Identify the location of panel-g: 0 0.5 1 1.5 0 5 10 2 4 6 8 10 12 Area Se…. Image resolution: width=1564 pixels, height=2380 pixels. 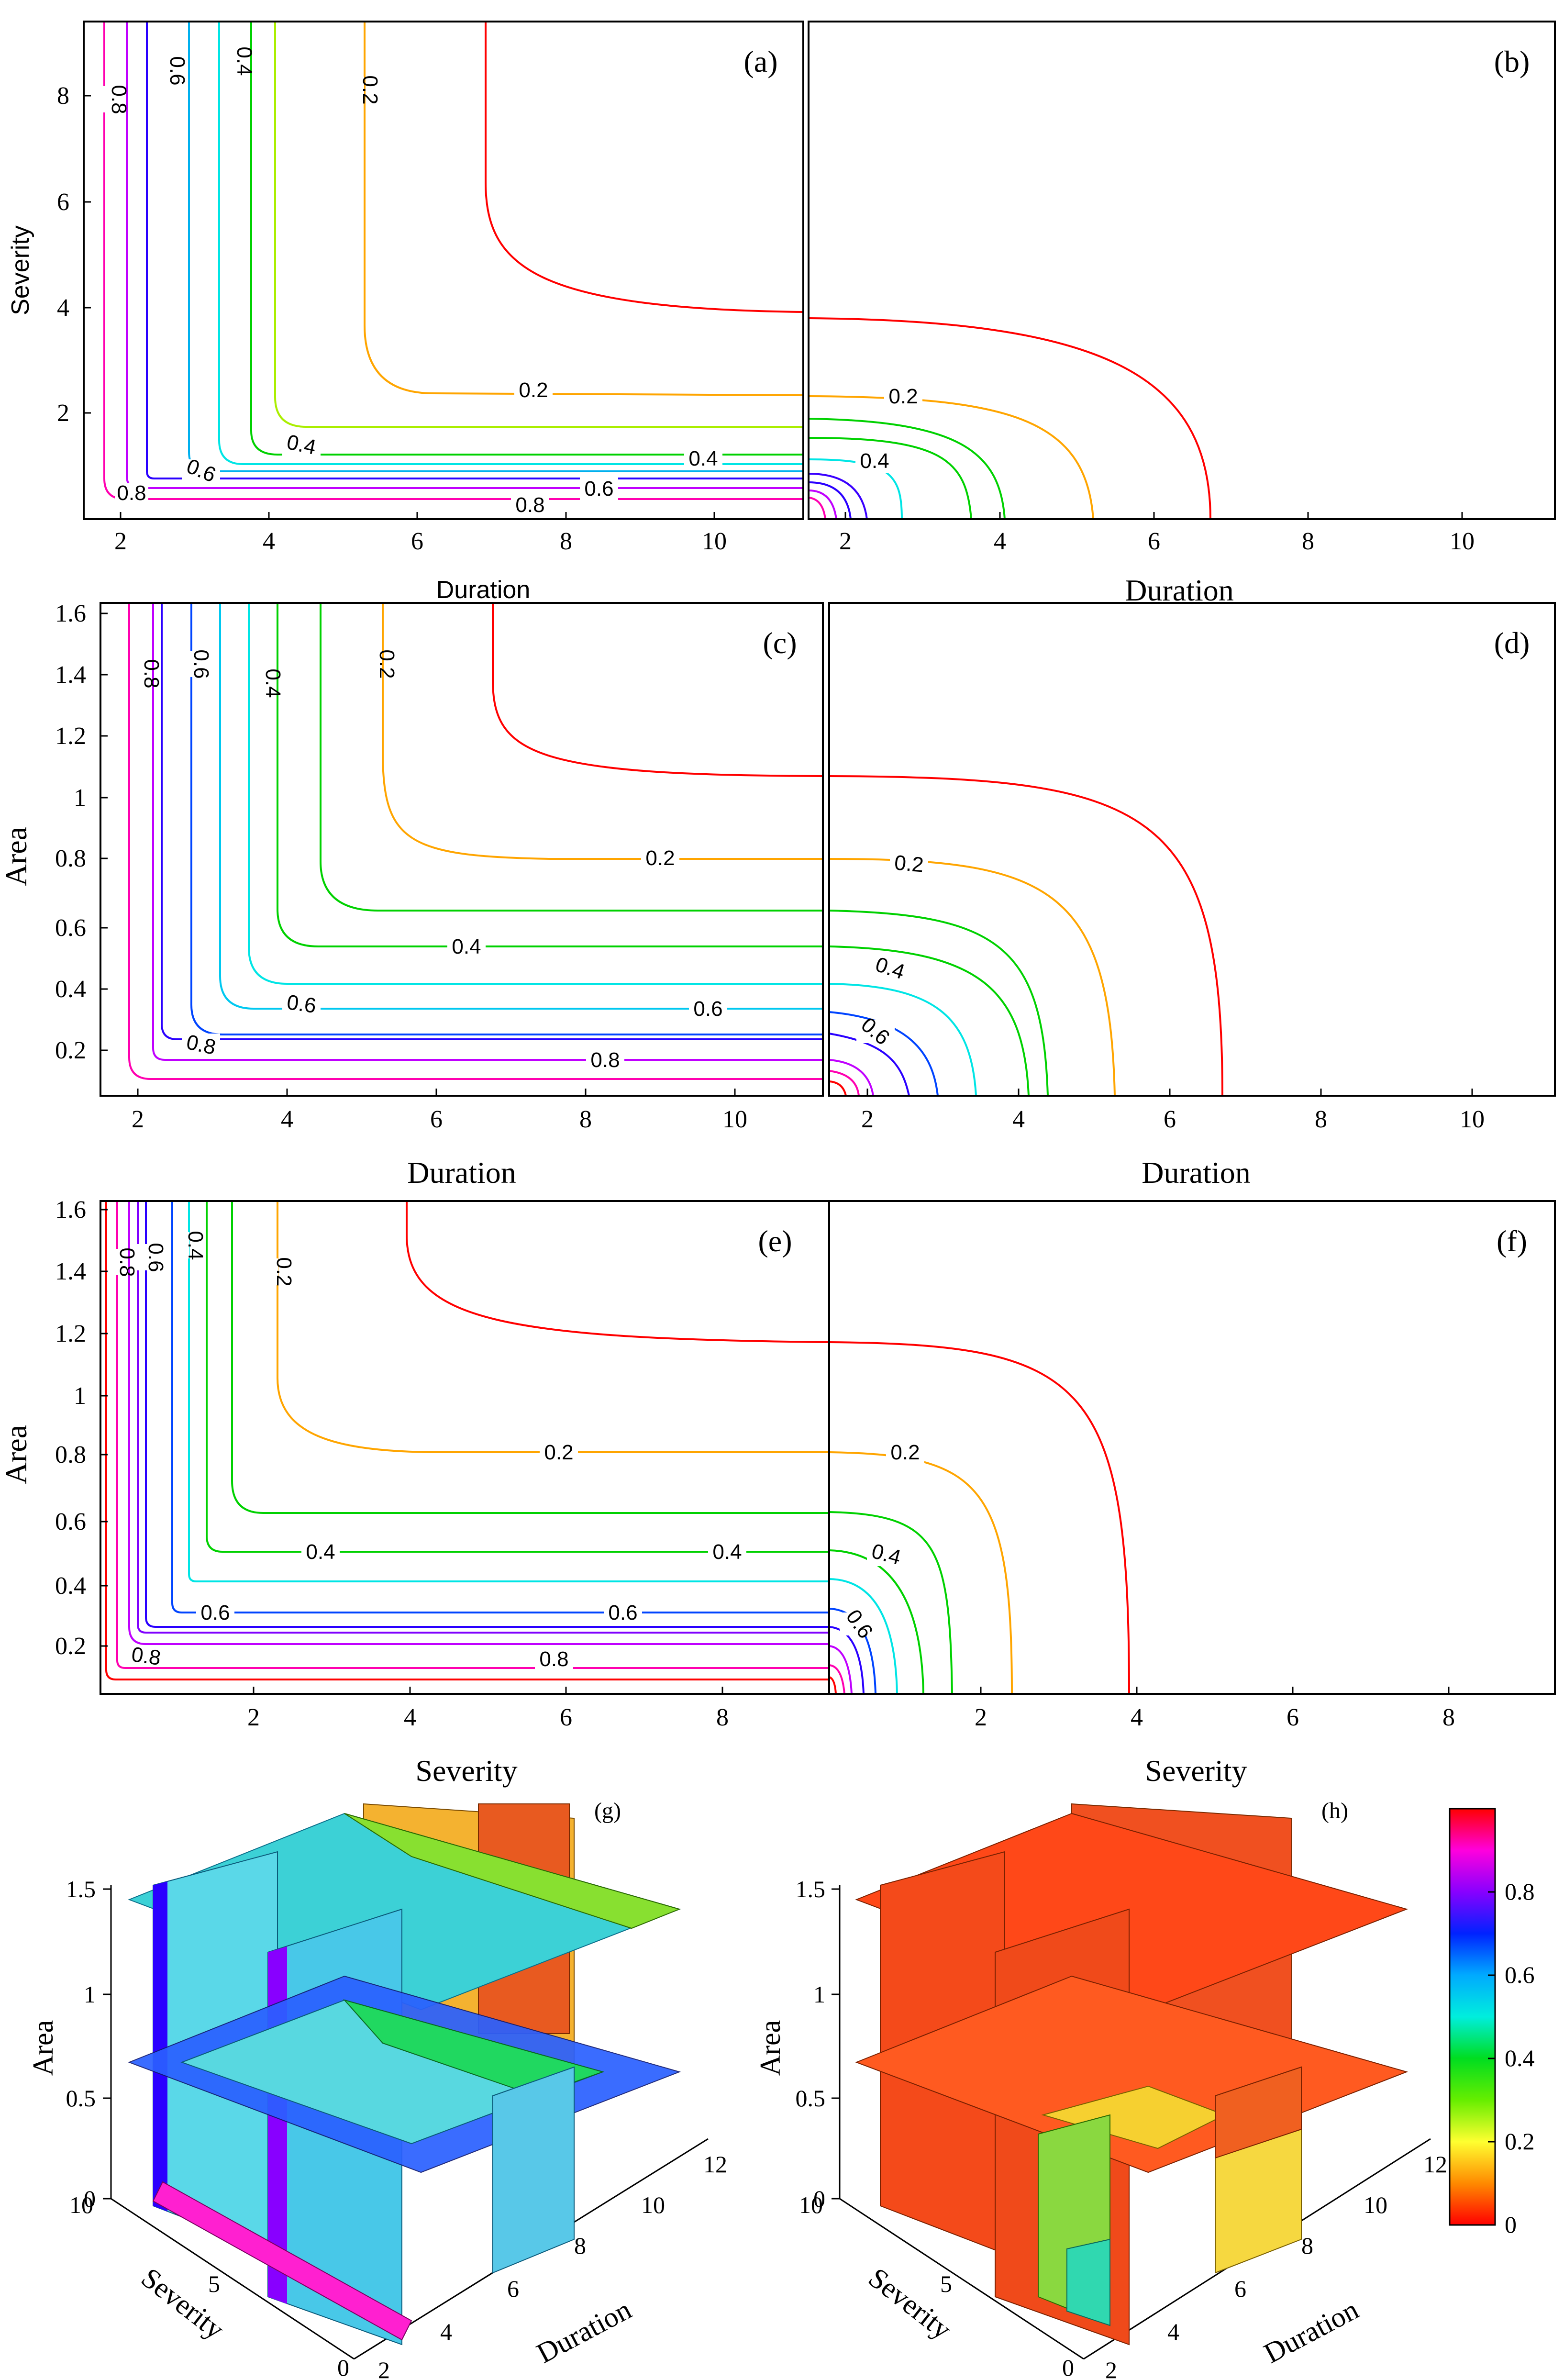
(377, 2089).